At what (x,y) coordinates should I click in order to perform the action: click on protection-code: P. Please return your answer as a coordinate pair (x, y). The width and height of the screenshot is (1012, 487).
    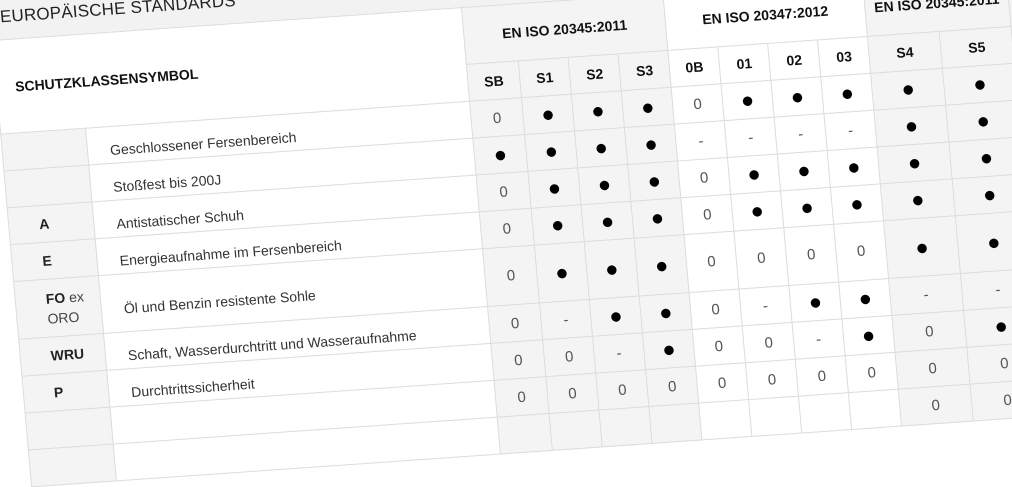
    Looking at the image, I should click on (58, 392).